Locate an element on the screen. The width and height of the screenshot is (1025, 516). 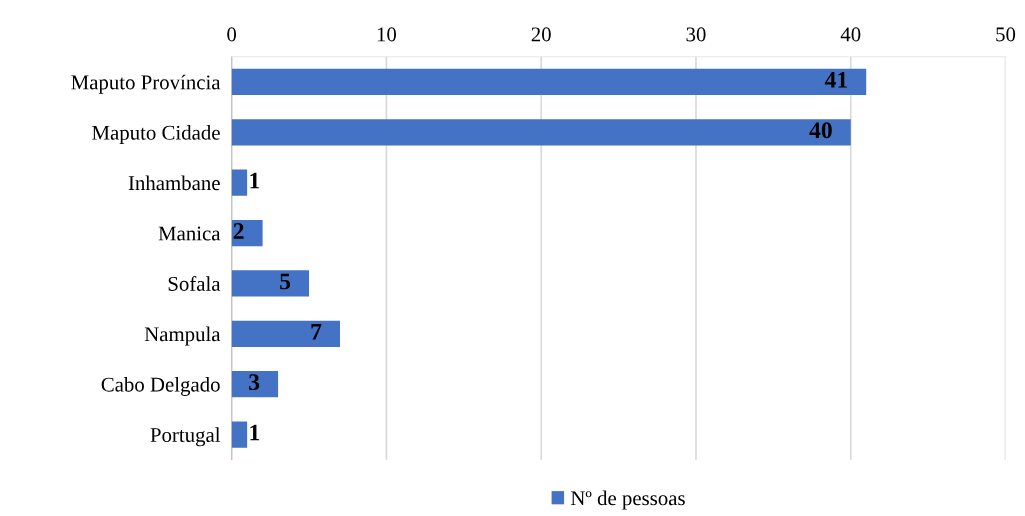
x-tick-label: 50 is located at coordinates (1006, 34).